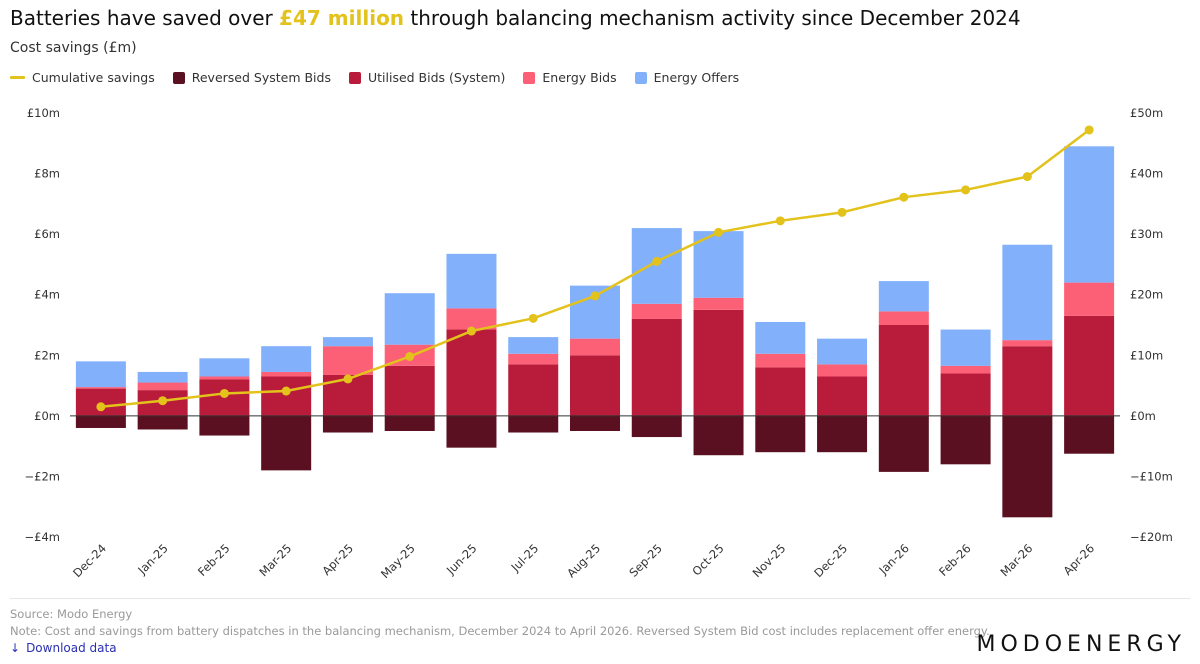 The height and width of the screenshot is (664, 1200). I want to click on y-left-tick-label: £0m, so click(47, 416).